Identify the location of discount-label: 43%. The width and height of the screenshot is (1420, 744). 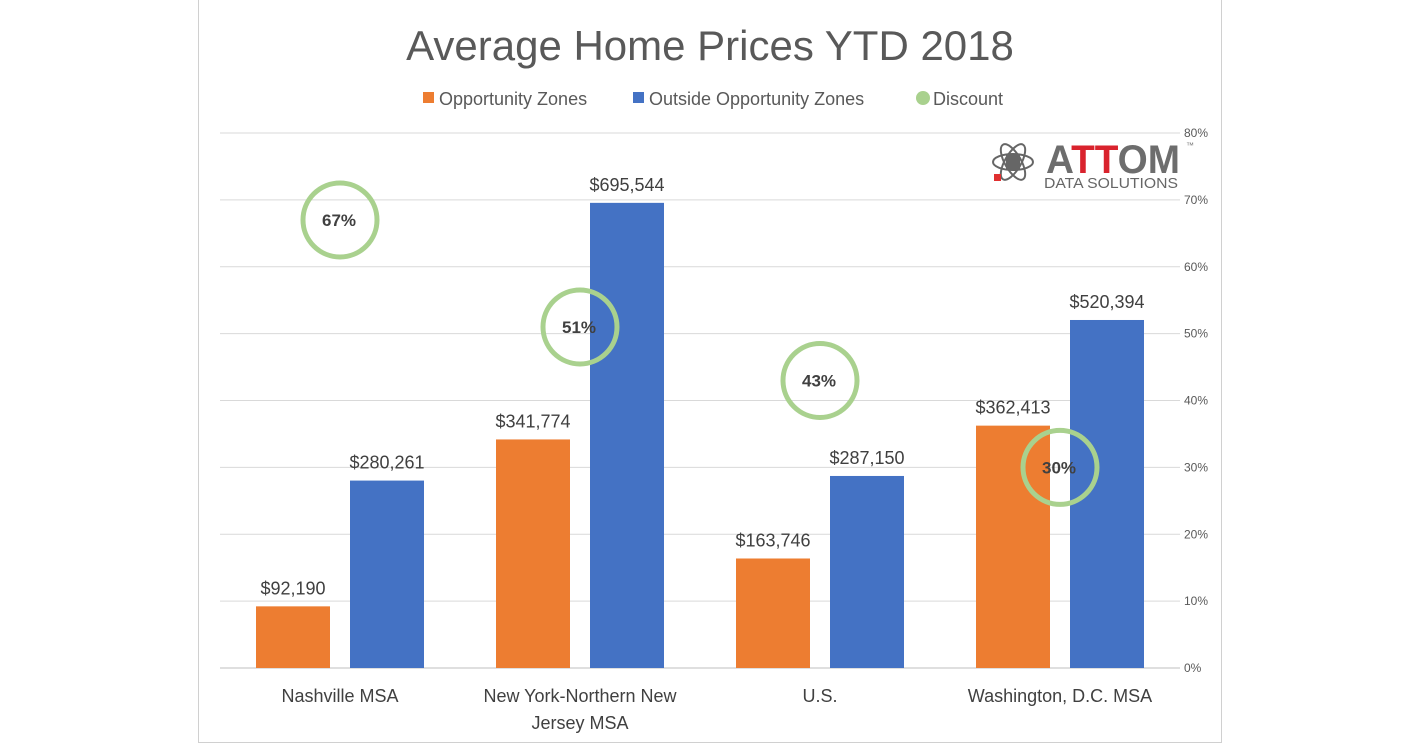
(819, 380).